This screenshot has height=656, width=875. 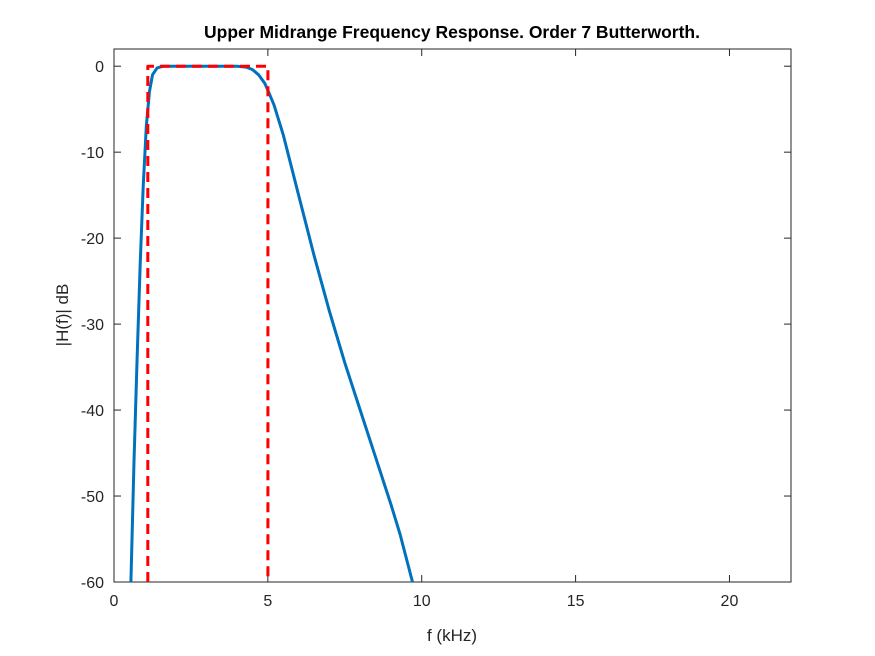 What do you see at coordinates (114, 601) in the screenshot?
I see `x-tick-label: 0` at bounding box center [114, 601].